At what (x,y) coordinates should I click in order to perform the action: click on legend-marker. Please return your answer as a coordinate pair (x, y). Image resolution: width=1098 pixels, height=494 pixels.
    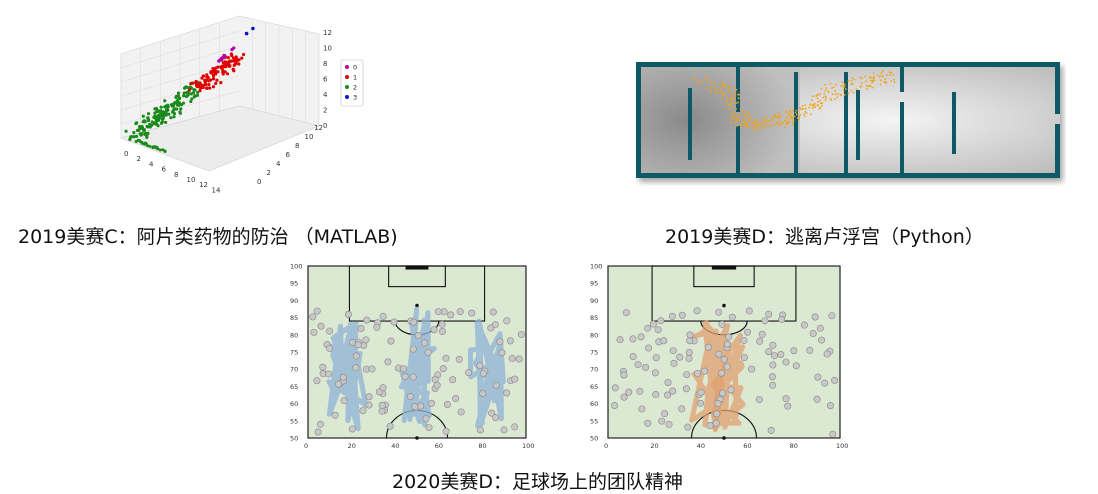
    Looking at the image, I should click on (347, 97).